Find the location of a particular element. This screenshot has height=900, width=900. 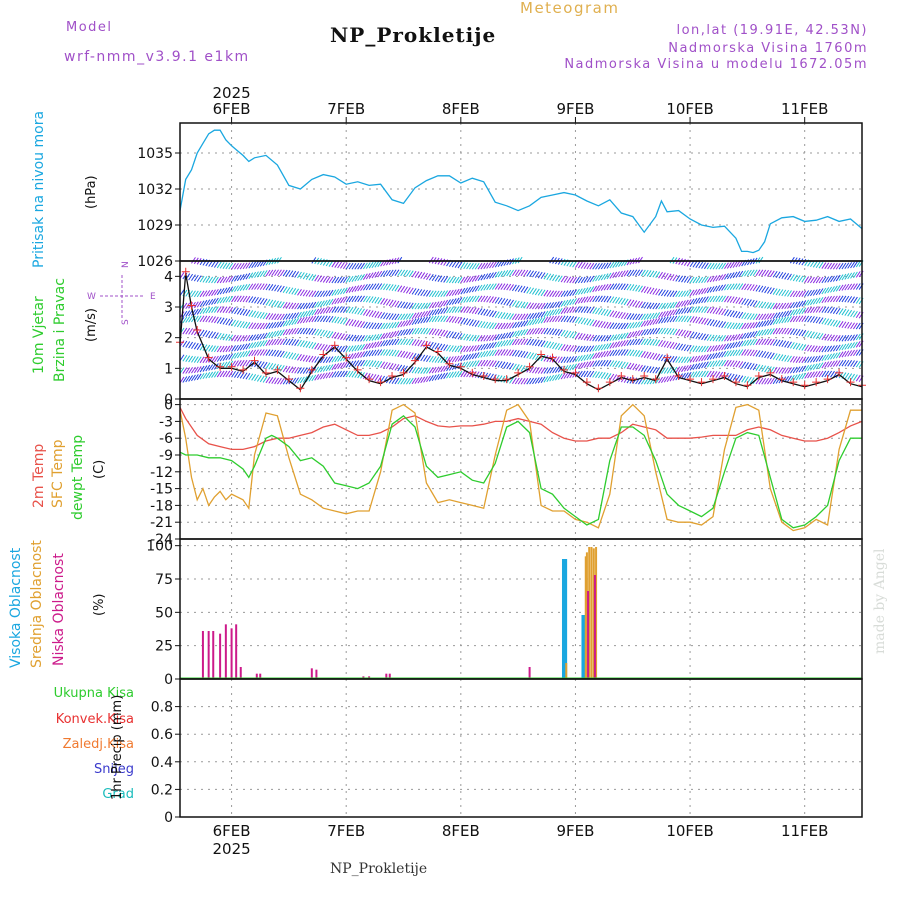

series-wind-speed is located at coordinates (521, 332).